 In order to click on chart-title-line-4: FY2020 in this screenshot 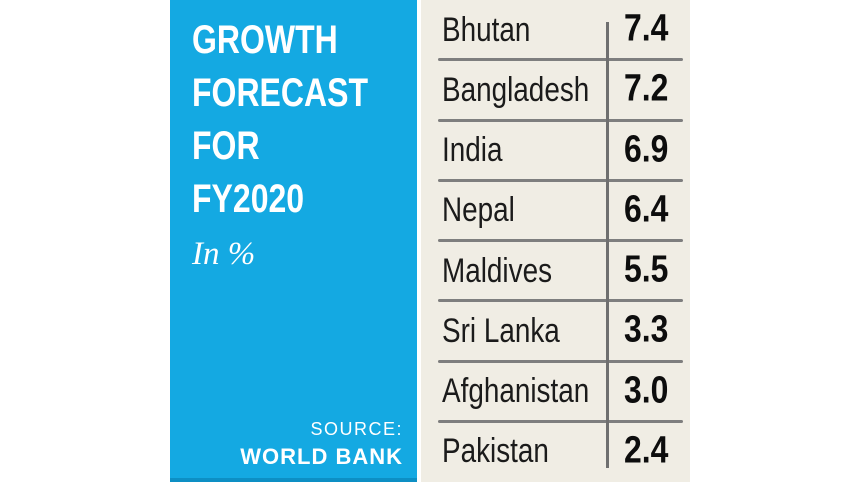, I will do `click(248, 199)`.